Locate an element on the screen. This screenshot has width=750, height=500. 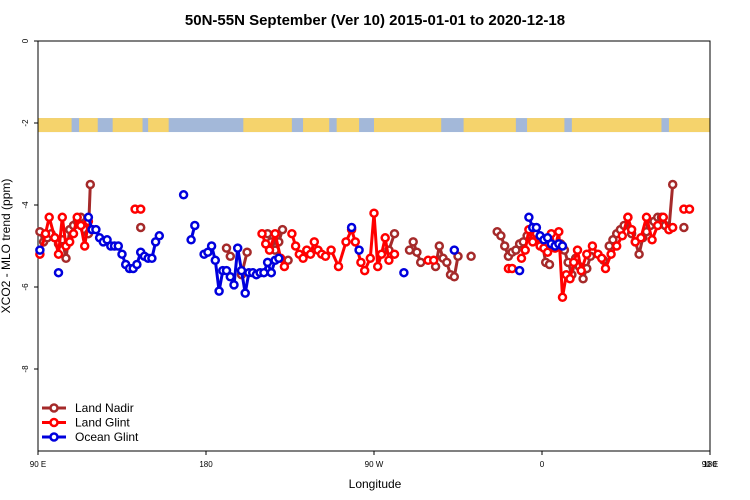
y-tick-label: -8 is located at coordinates (25, 369).